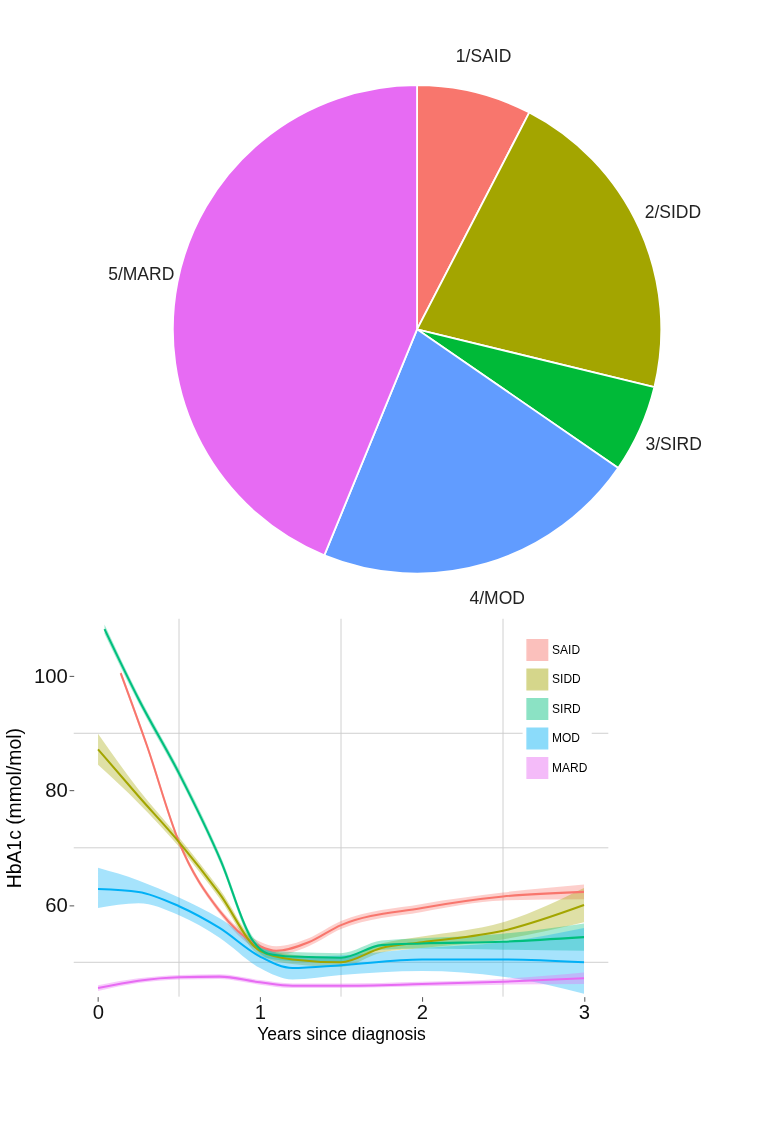  What do you see at coordinates (56, 904) in the screenshot?
I see `y-tick-label: 60` at bounding box center [56, 904].